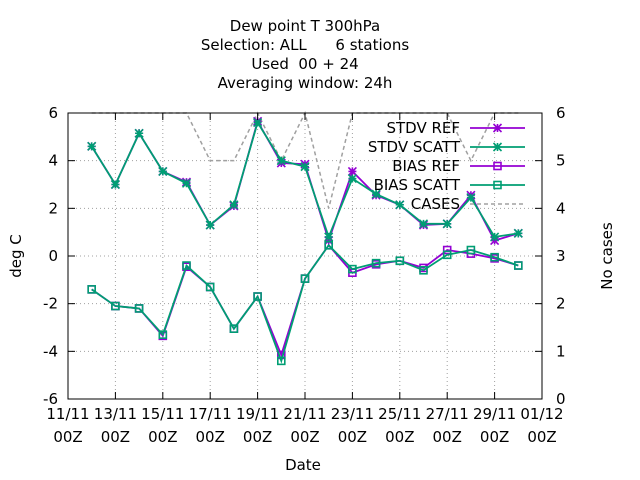 Image resolution: width=640 pixels, height=480 pixels. I want to click on y2-tick-label: 6, so click(561, 113).